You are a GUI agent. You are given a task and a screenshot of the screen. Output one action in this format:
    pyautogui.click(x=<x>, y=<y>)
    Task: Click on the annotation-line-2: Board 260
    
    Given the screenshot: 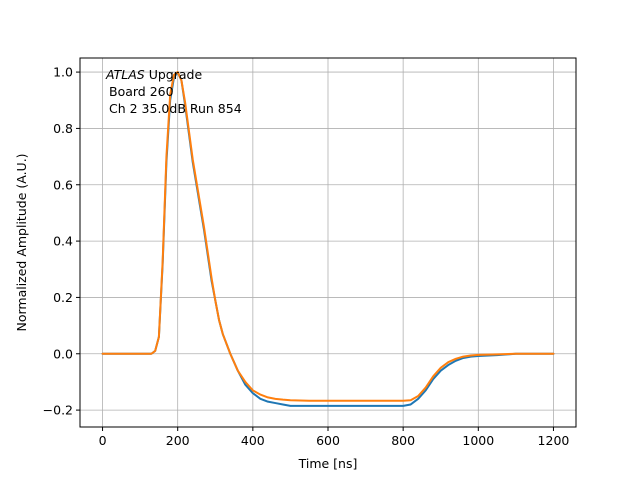 What is the action you would take?
    pyautogui.click(x=141, y=91)
    